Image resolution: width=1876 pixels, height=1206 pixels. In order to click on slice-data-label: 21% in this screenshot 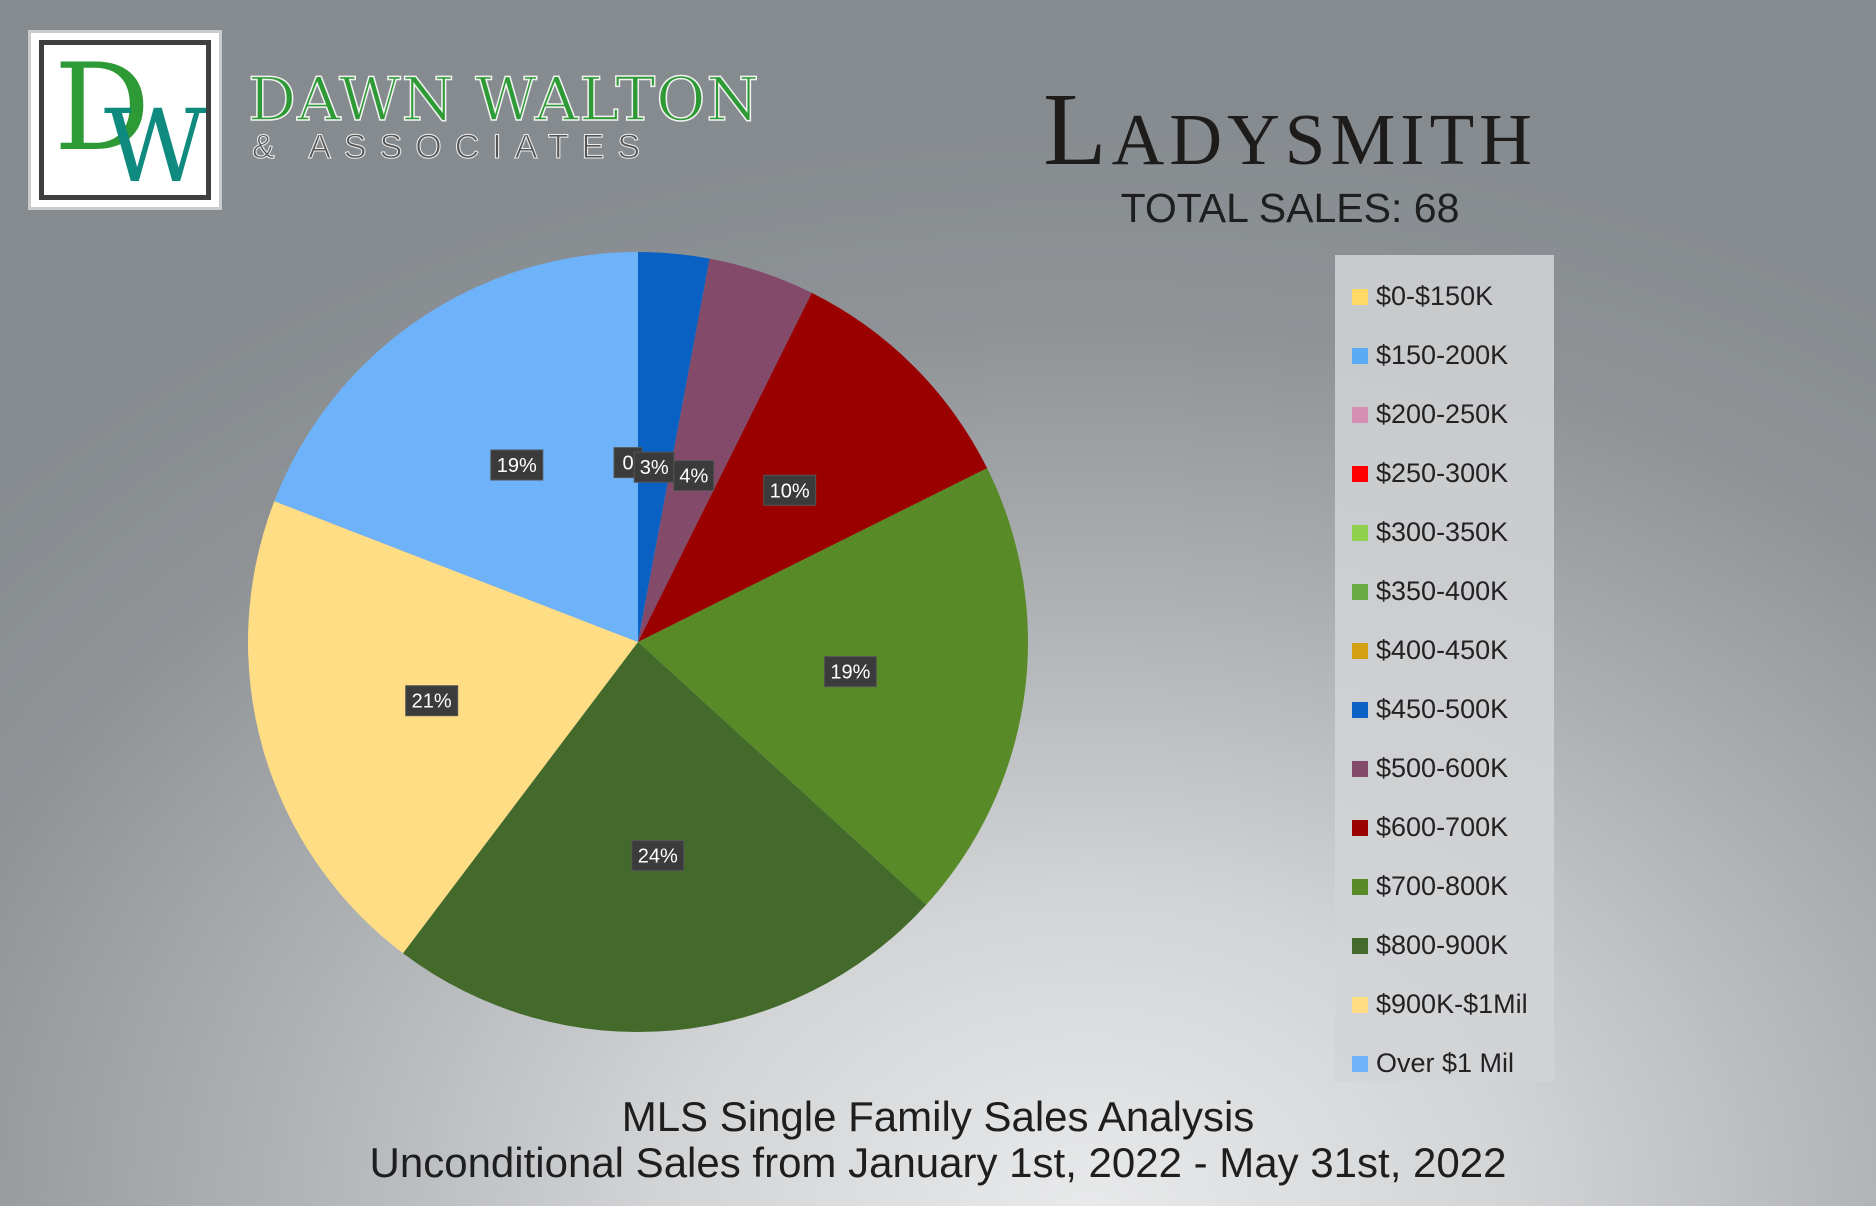, I will do `click(432, 701)`.